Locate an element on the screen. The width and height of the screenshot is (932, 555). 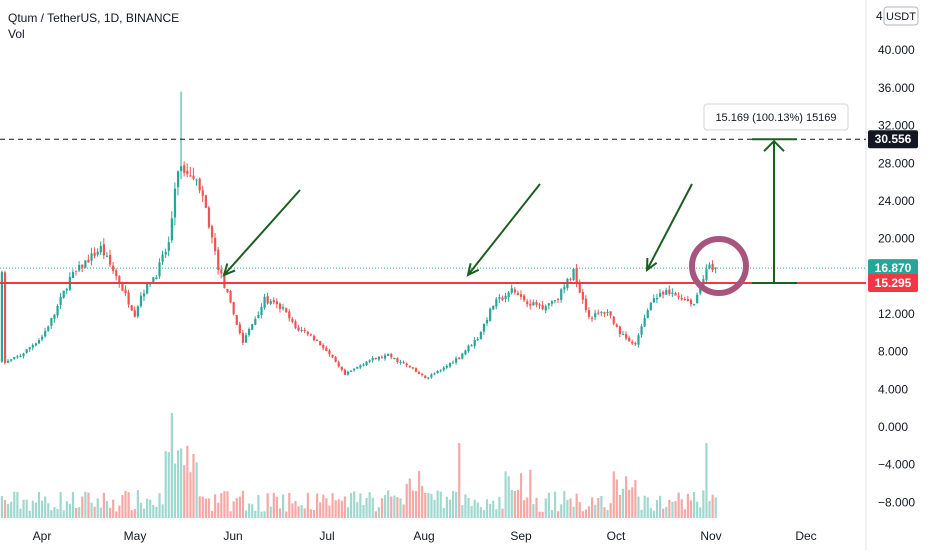
time-tick-label: Dec is located at coordinates (805, 536).